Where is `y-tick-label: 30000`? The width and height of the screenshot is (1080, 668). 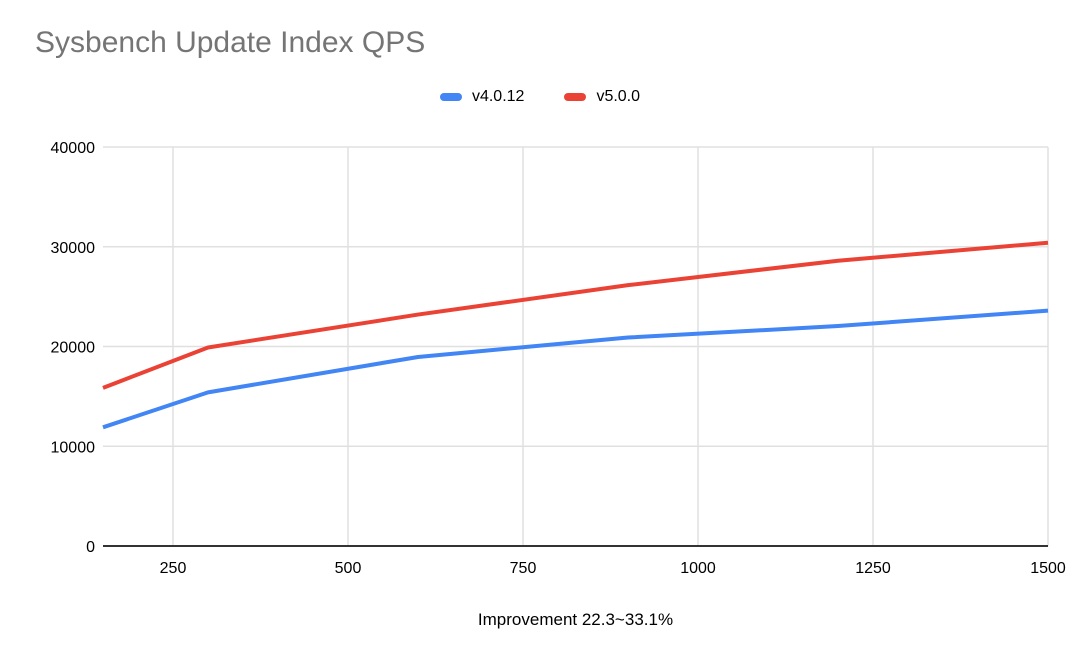 y-tick-label: 30000 is located at coordinates (73, 248).